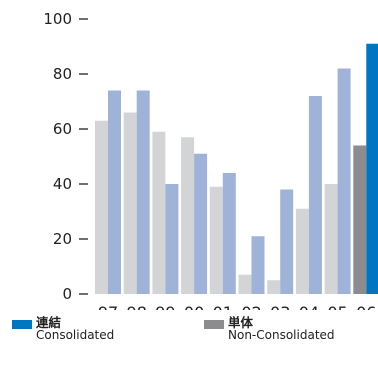  Describe the element at coordinates (214, 324) in the screenshot. I see `legend-swatch-non-consolidated` at that location.